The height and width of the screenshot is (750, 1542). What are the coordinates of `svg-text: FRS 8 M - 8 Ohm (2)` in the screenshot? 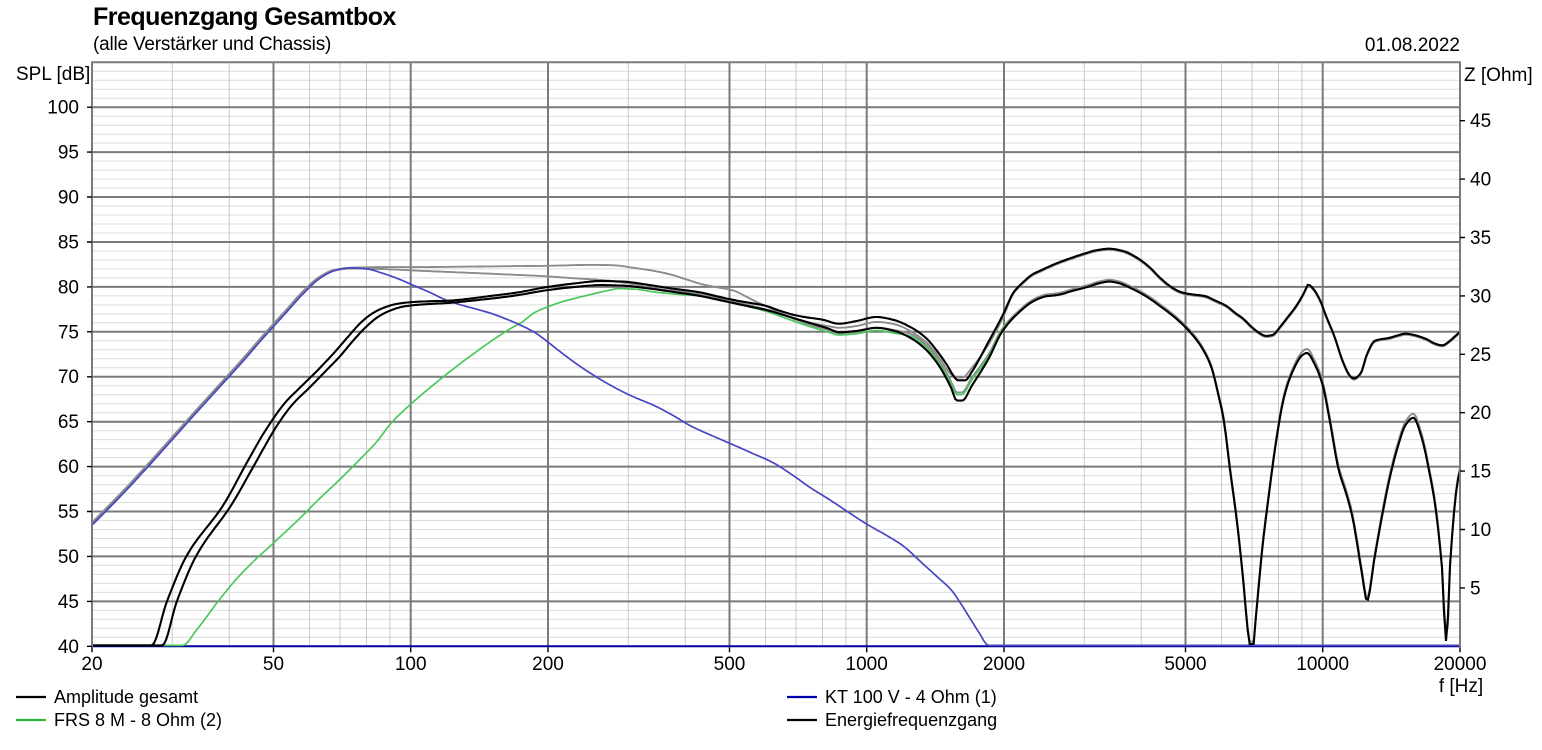 It's located at (138, 720).